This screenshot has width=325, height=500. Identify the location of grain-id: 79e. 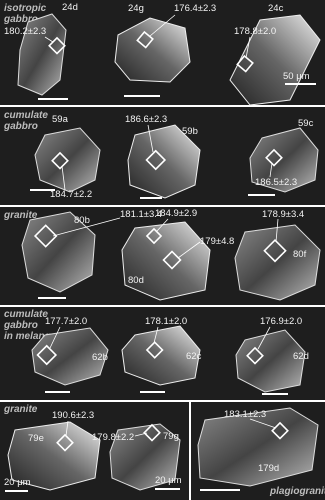
(36, 438).